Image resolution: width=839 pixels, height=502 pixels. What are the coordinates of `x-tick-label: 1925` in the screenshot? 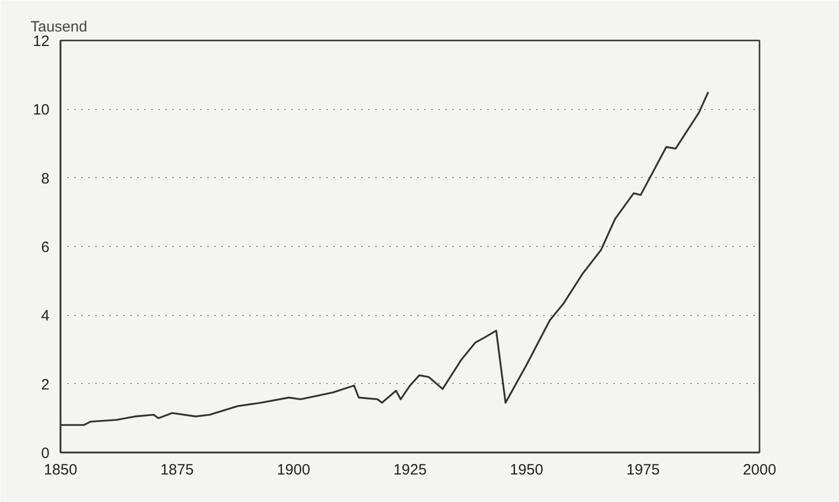 It's located at (410, 470).